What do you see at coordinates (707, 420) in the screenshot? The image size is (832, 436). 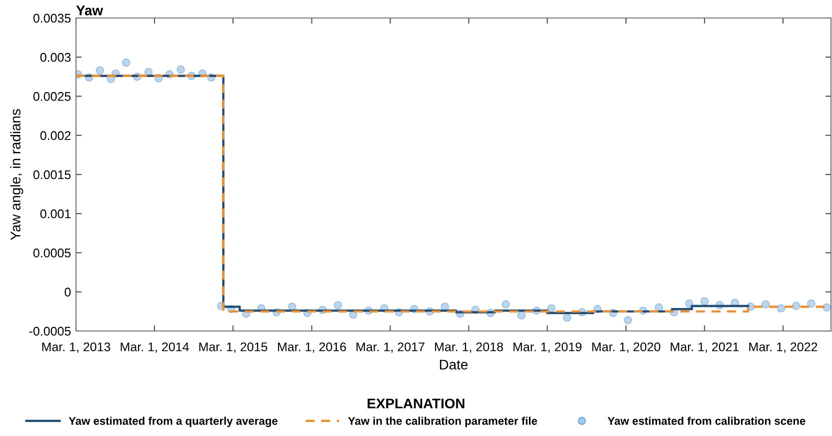 I see `legend-label: Yaw estimated from calibration scene` at bounding box center [707, 420].